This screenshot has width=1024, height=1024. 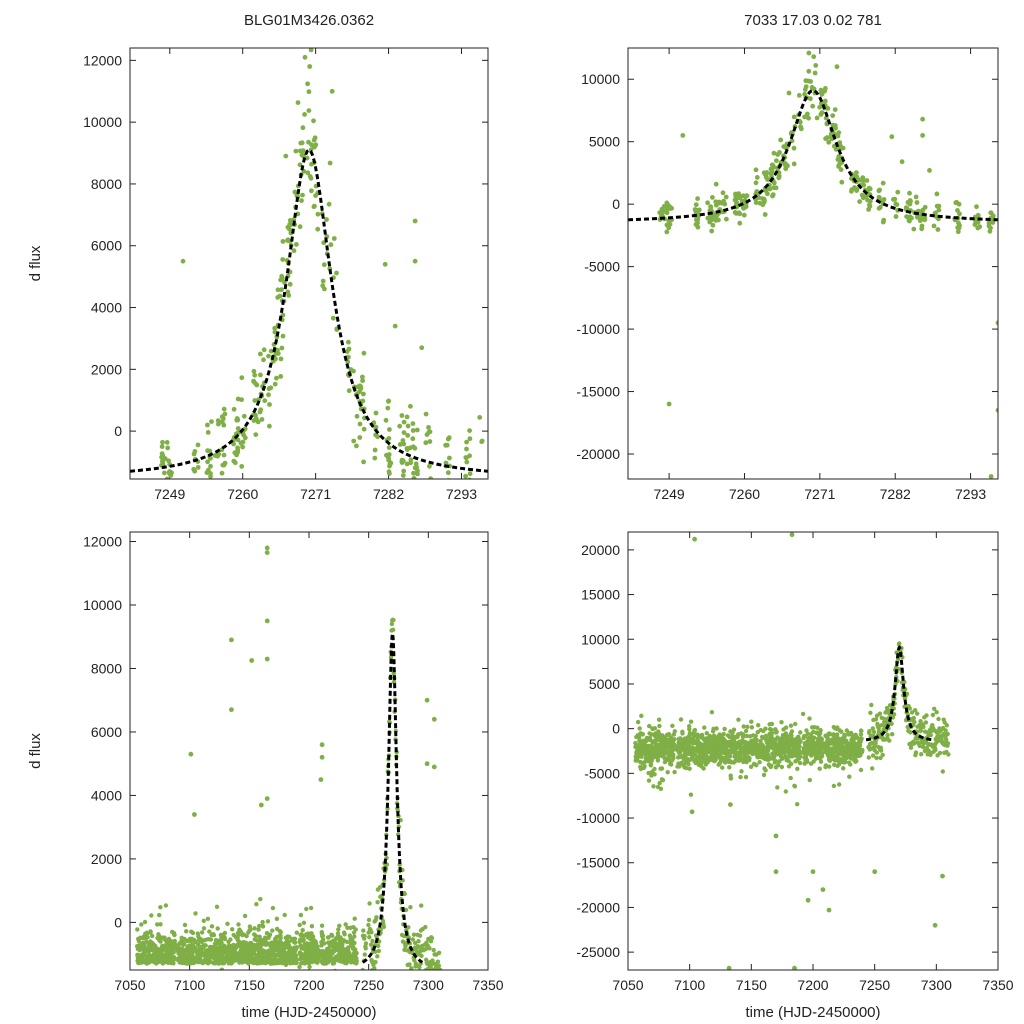 What do you see at coordinates (106, 308) in the screenshot?
I see `y-tick-label: 4000` at bounding box center [106, 308].